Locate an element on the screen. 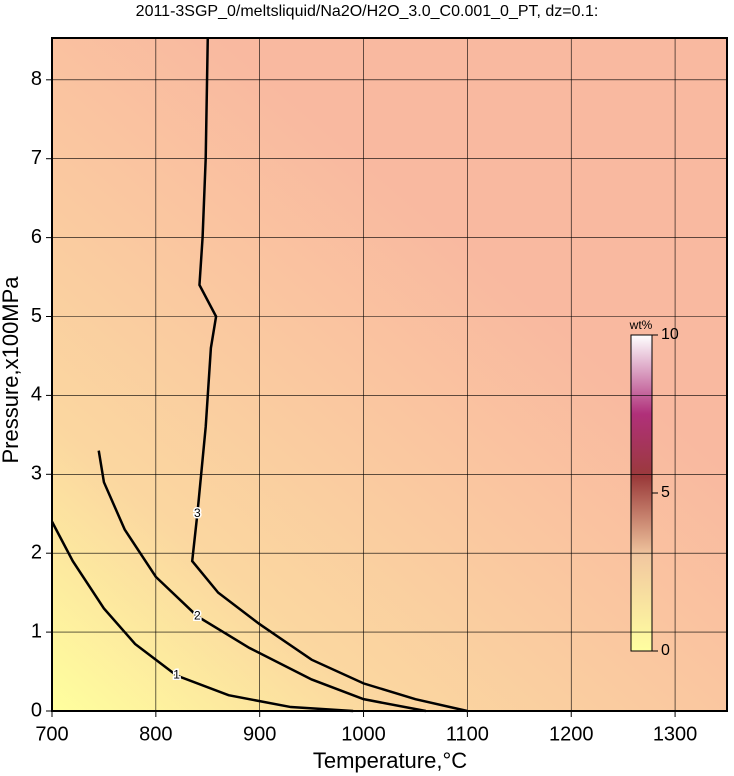 Image resolution: width=734 pixels, height=776 pixels. y-tick-label: 8 is located at coordinates (36, 79).